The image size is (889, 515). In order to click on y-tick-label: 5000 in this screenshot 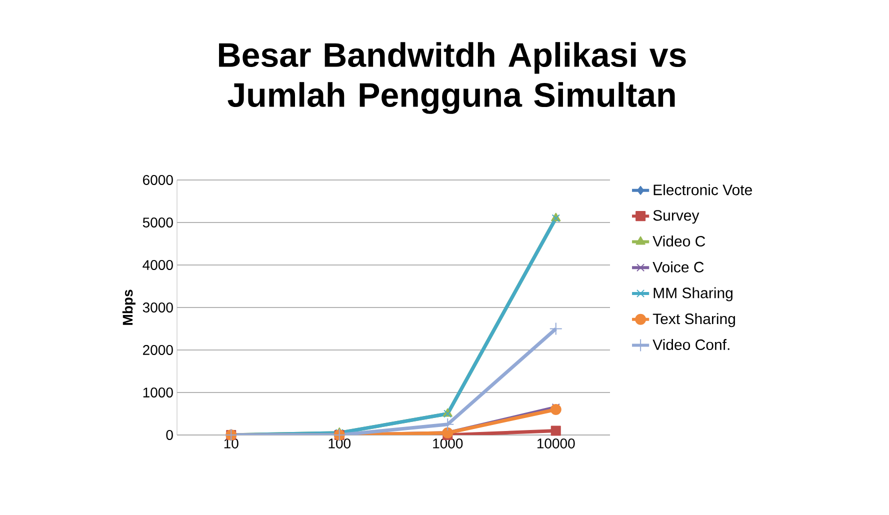, I will do `click(157, 223)`.